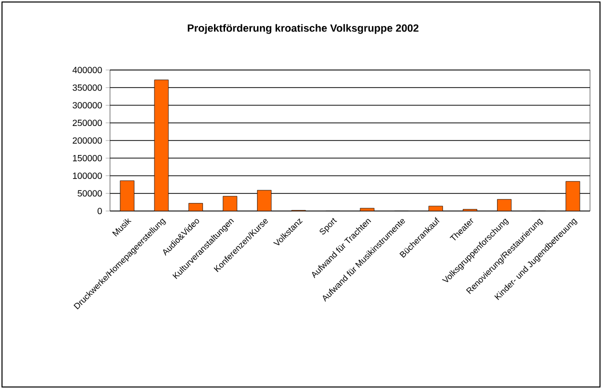 The height and width of the screenshot is (389, 605). What do you see at coordinates (87, 123) in the screenshot?
I see `y-tick-label: 250000` at bounding box center [87, 123].